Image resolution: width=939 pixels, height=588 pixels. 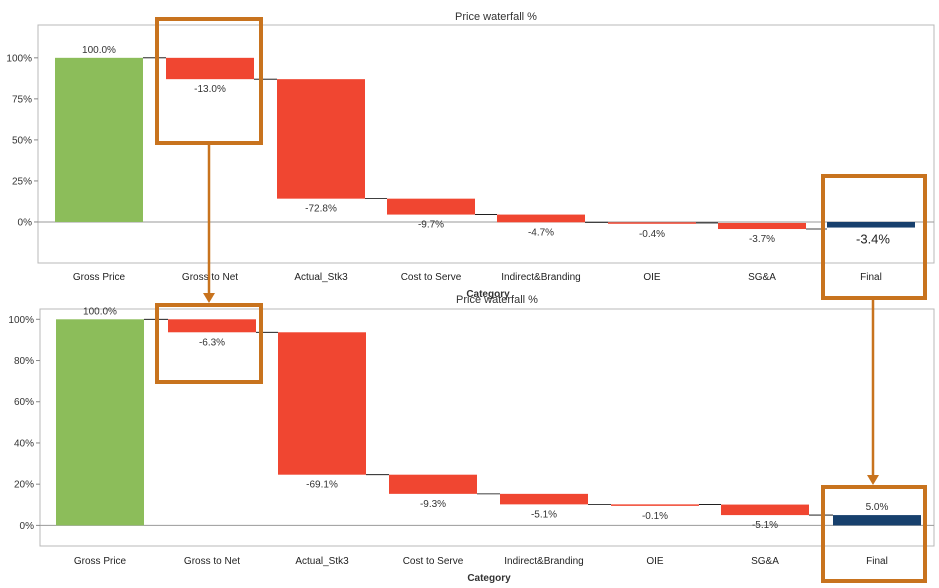 What do you see at coordinates (762, 239) in the screenshot?
I see `data-label: -3.7%` at bounding box center [762, 239].